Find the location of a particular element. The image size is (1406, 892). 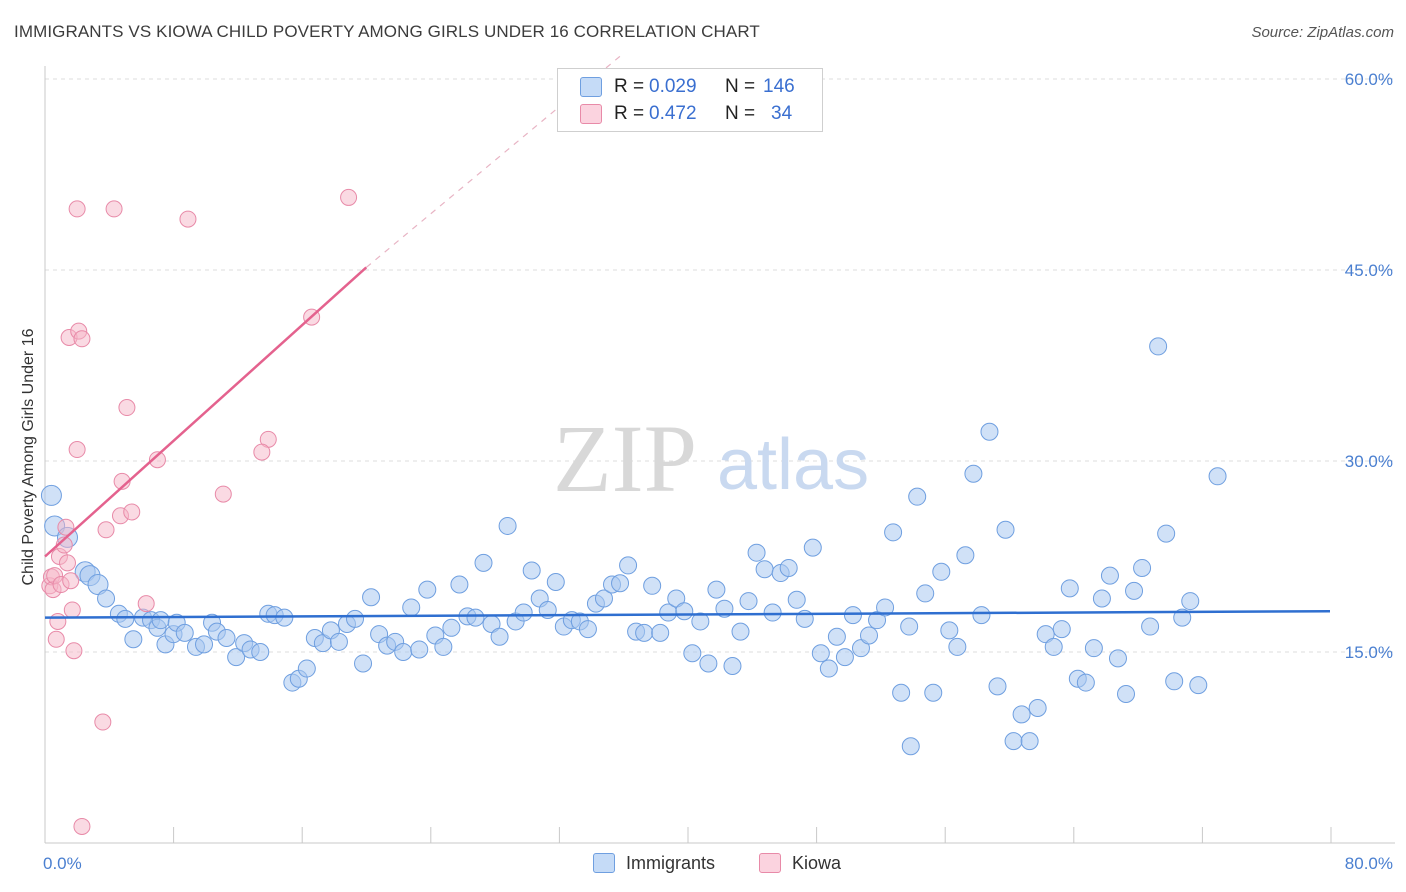

x-tick-label-max: 80.0% is located at coordinates (1369, 863).